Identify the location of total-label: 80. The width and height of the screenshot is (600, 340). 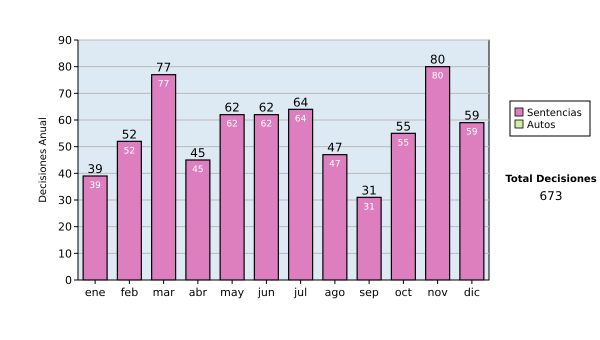
(438, 59).